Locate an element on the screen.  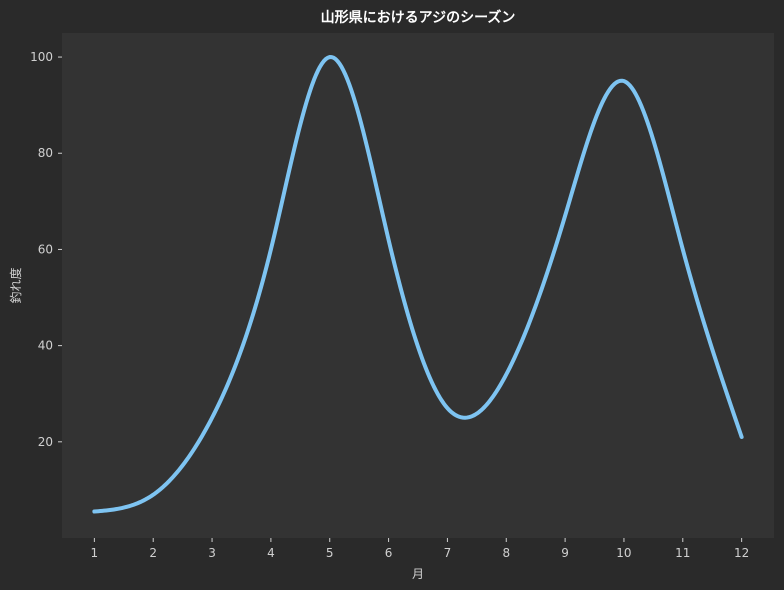
y-axis-label: 釣れ度 is located at coordinates (15, 285).